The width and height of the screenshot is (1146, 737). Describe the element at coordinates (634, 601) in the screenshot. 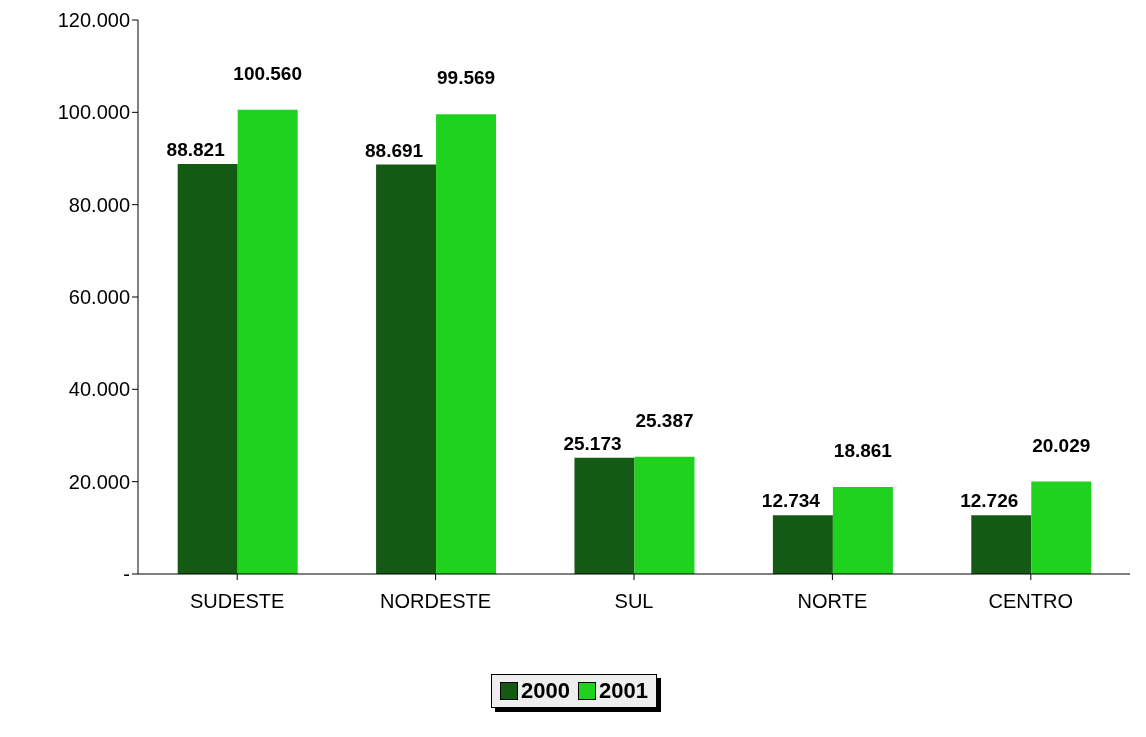

I see `x-tick-label: SUL` at that location.